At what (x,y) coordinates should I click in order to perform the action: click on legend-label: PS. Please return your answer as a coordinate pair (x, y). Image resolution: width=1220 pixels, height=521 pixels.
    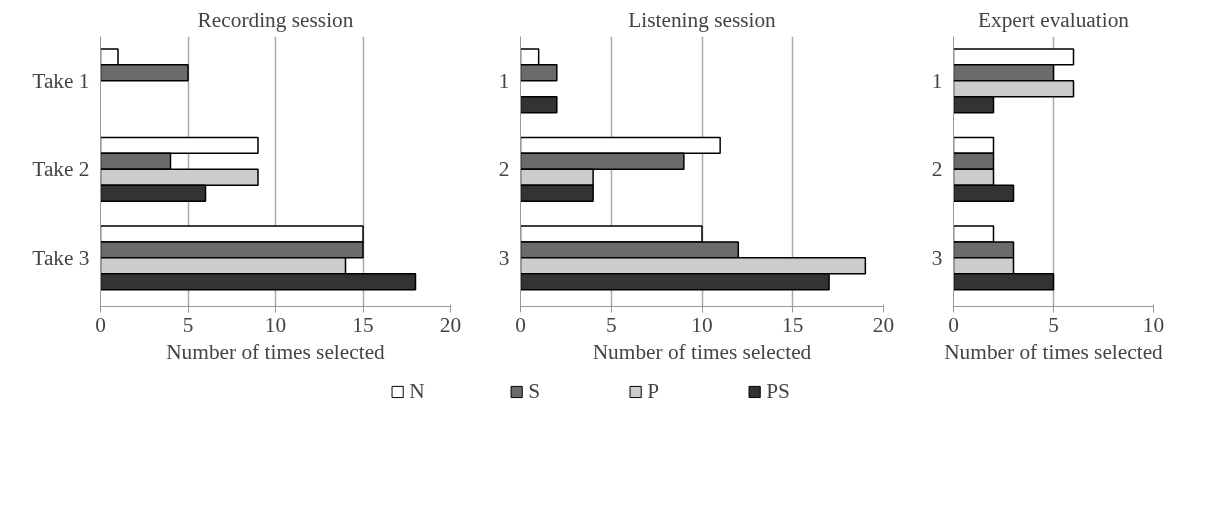
    Looking at the image, I should click on (778, 391).